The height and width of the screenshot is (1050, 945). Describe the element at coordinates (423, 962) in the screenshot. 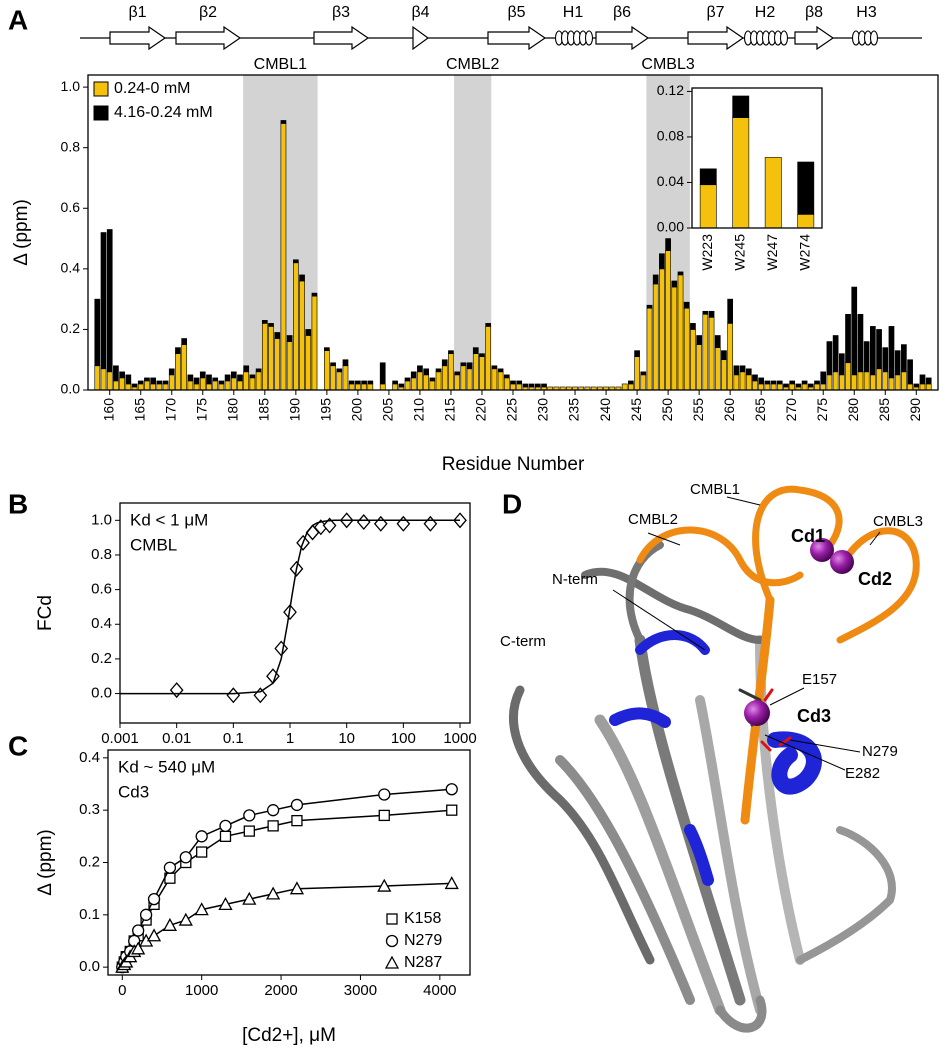

I see `legend-label: N287` at that location.